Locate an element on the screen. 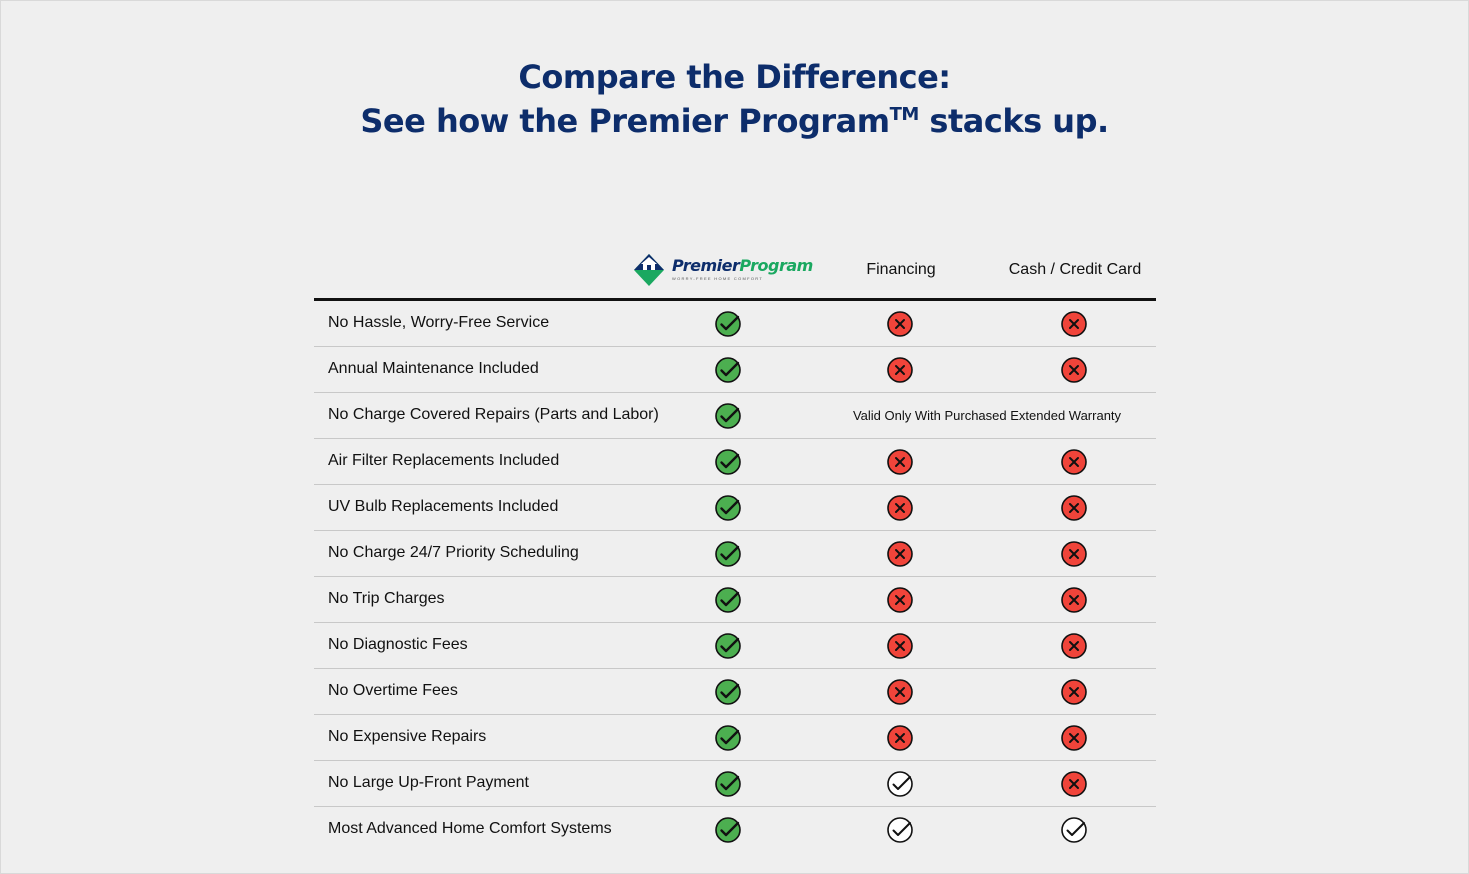 The image size is (1469, 874). table-row: No Hassle, Worry-Free Service is located at coordinates (735, 324).